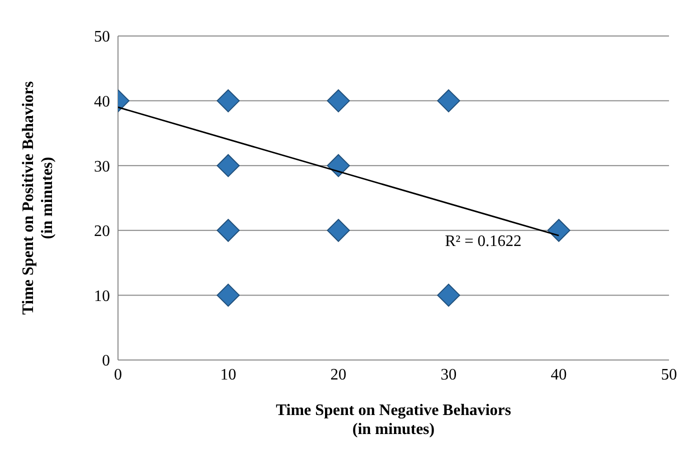  Describe the element at coordinates (102, 101) in the screenshot. I see `y-tick-label: 40` at that location.